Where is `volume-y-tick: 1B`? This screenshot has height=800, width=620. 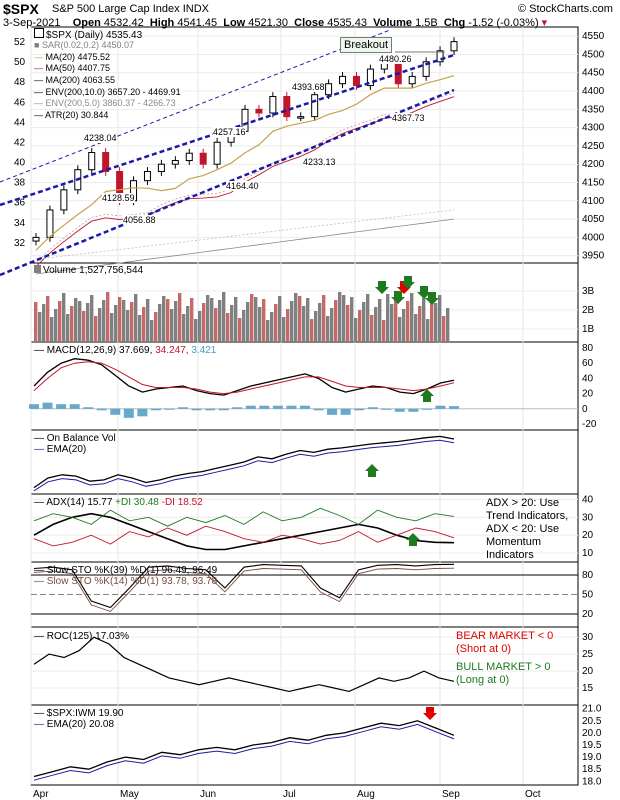 volume-y-tick: 1B is located at coordinates (588, 329).